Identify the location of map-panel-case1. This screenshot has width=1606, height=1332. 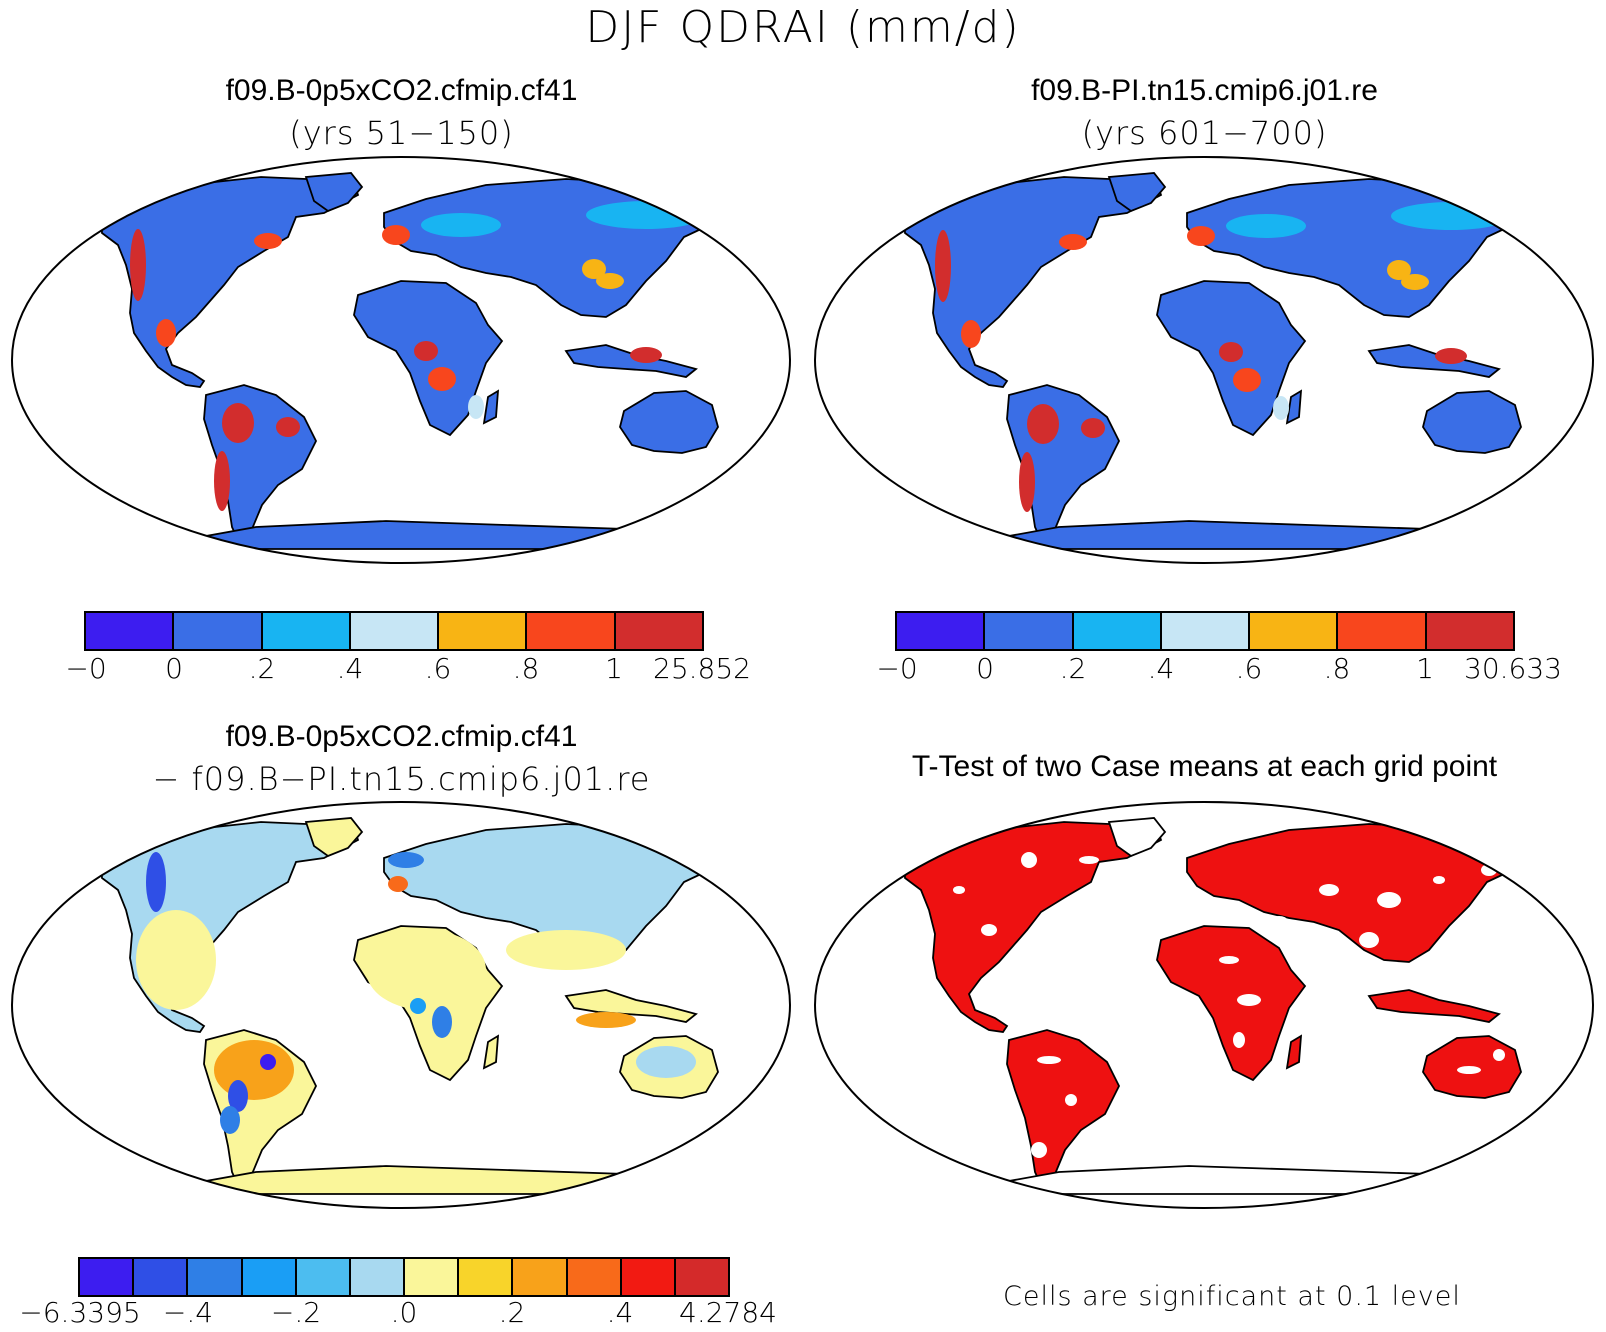
(401, 360).